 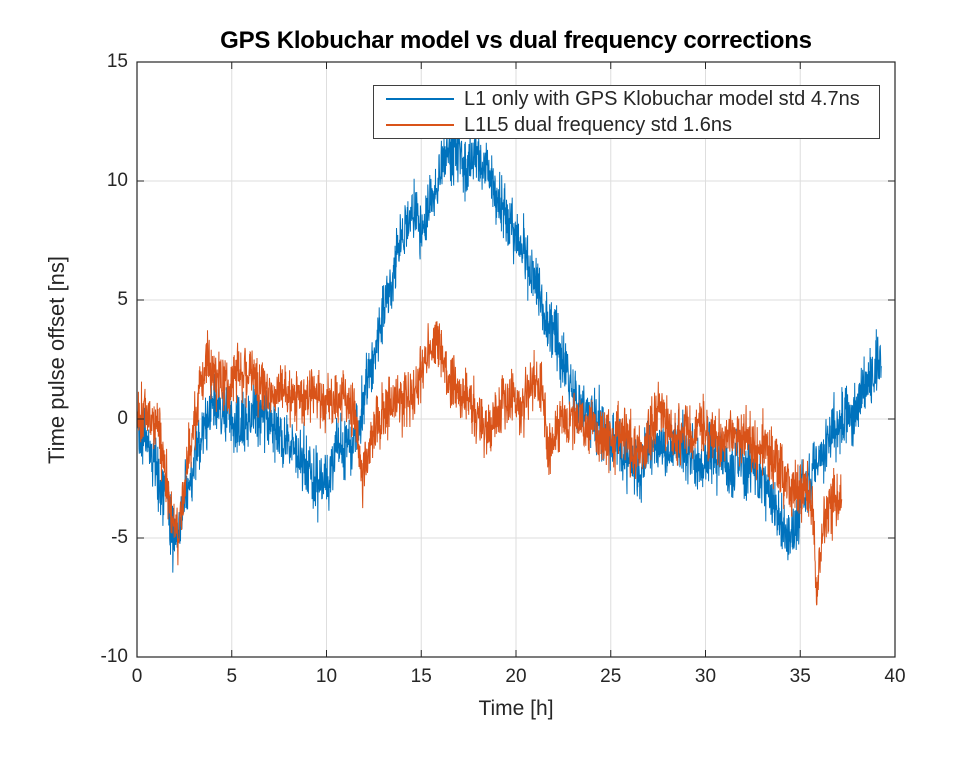 What do you see at coordinates (420, 99) in the screenshot?
I see `legend-line-sample-l1-klobuchar` at bounding box center [420, 99].